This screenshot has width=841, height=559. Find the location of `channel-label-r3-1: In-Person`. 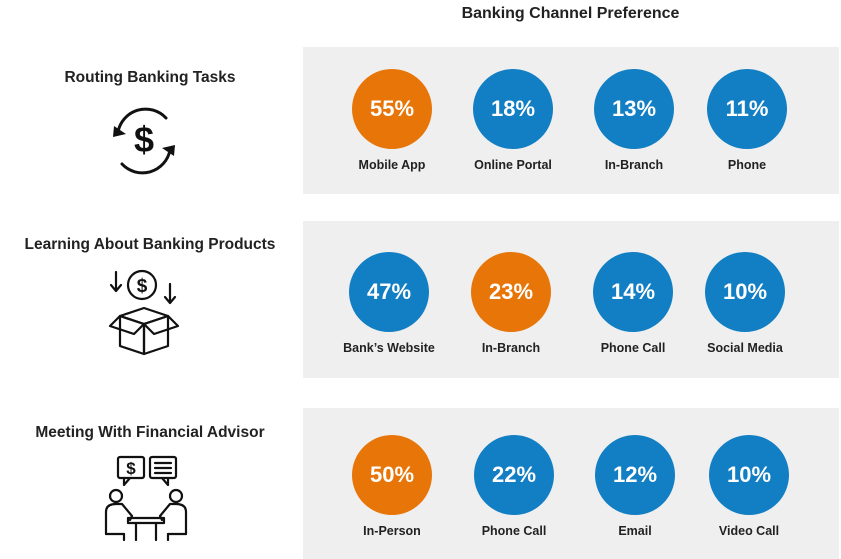

channel-label-r3-1: In-Person is located at coordinates (392, 531).